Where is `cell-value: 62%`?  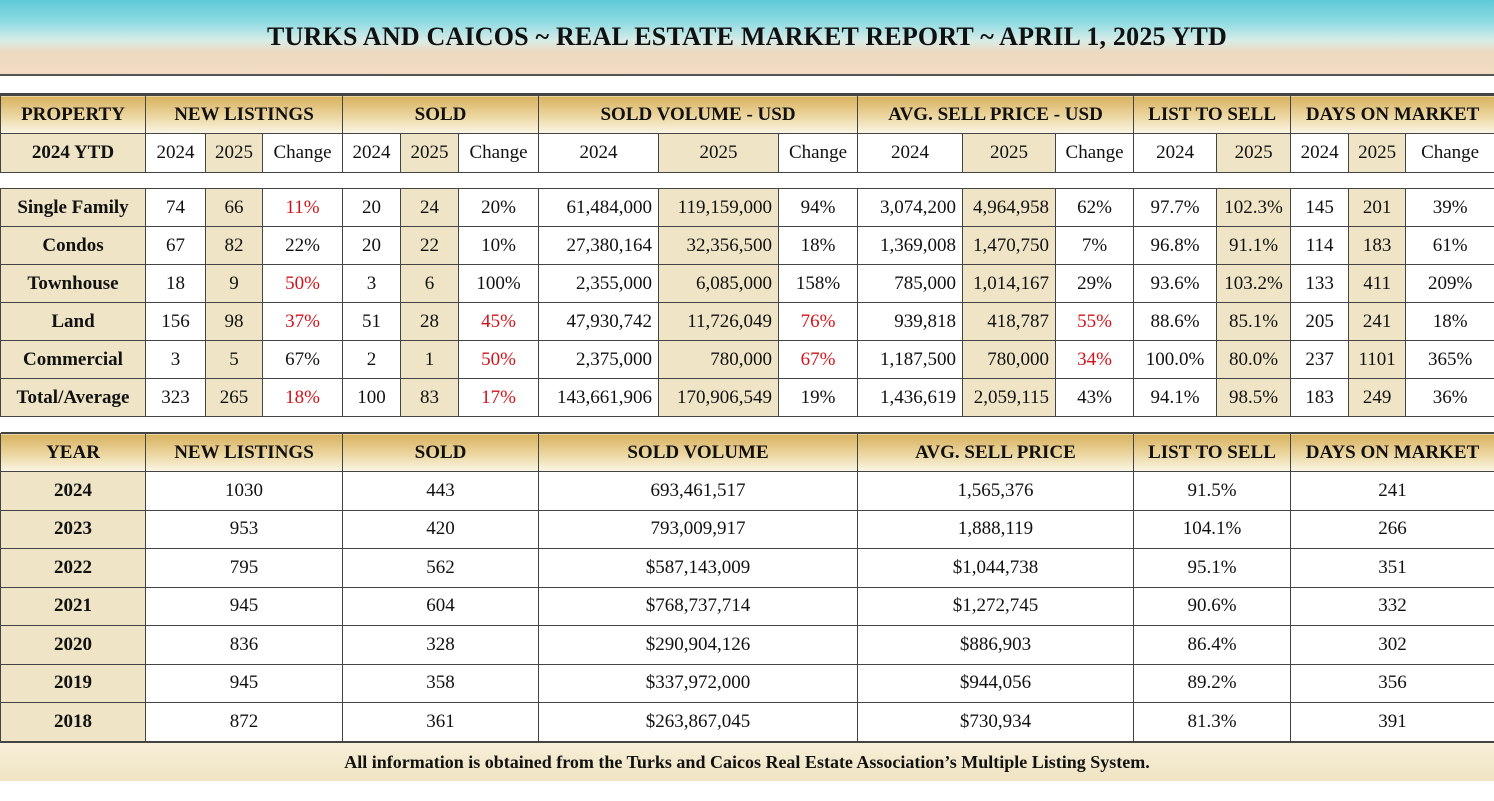
cell-value: 62% is located at coordinates (1095, 207).